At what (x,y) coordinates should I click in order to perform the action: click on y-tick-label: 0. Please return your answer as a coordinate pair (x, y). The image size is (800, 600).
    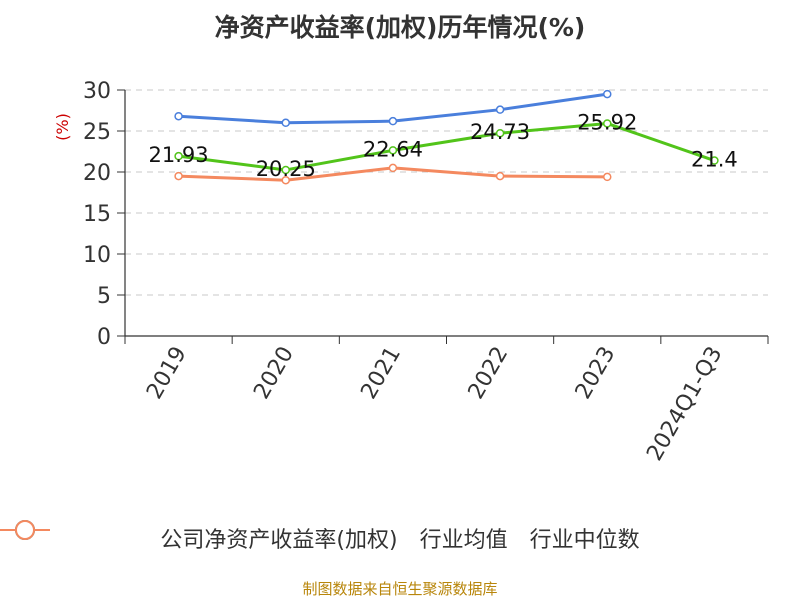
    Looking at the image, I should click on (104, 337).